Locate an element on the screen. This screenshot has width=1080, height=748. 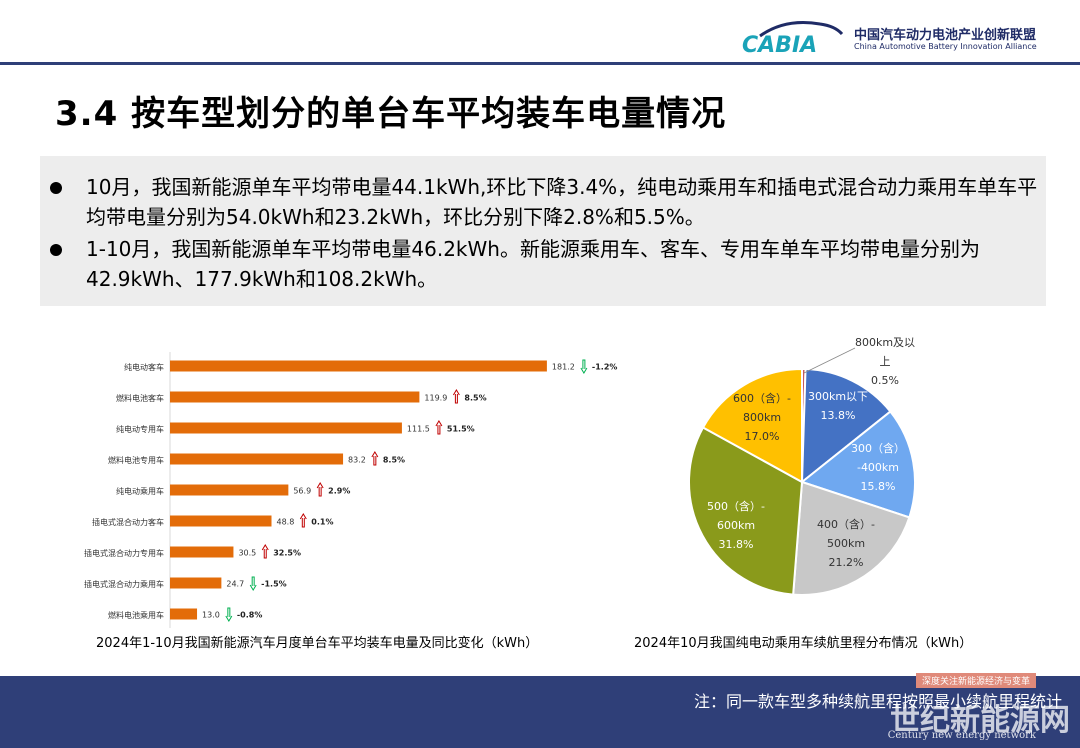
bar-change-label: -1.5% is located at coordinates (274, 584).